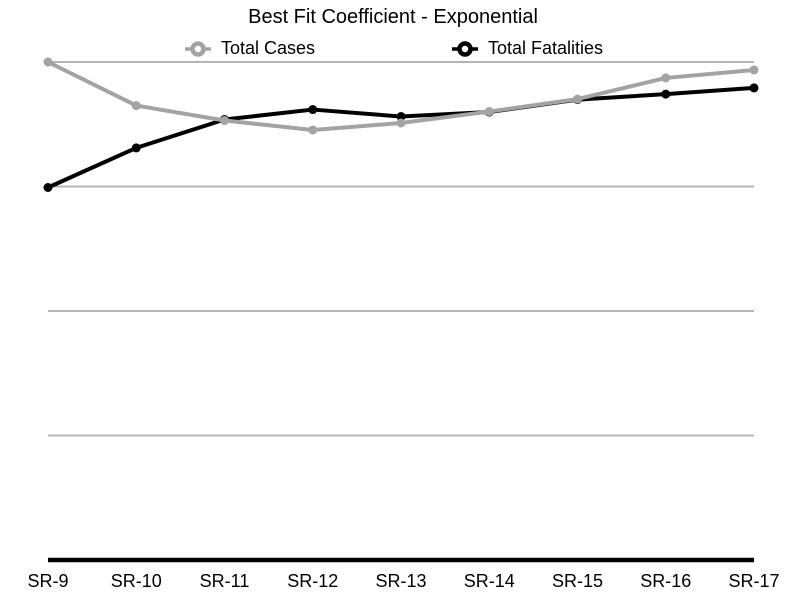 The height and width of the screenshot is (610, 800). I want to click on x-axis-label-sr-17: SR-17, so click(754, 581).